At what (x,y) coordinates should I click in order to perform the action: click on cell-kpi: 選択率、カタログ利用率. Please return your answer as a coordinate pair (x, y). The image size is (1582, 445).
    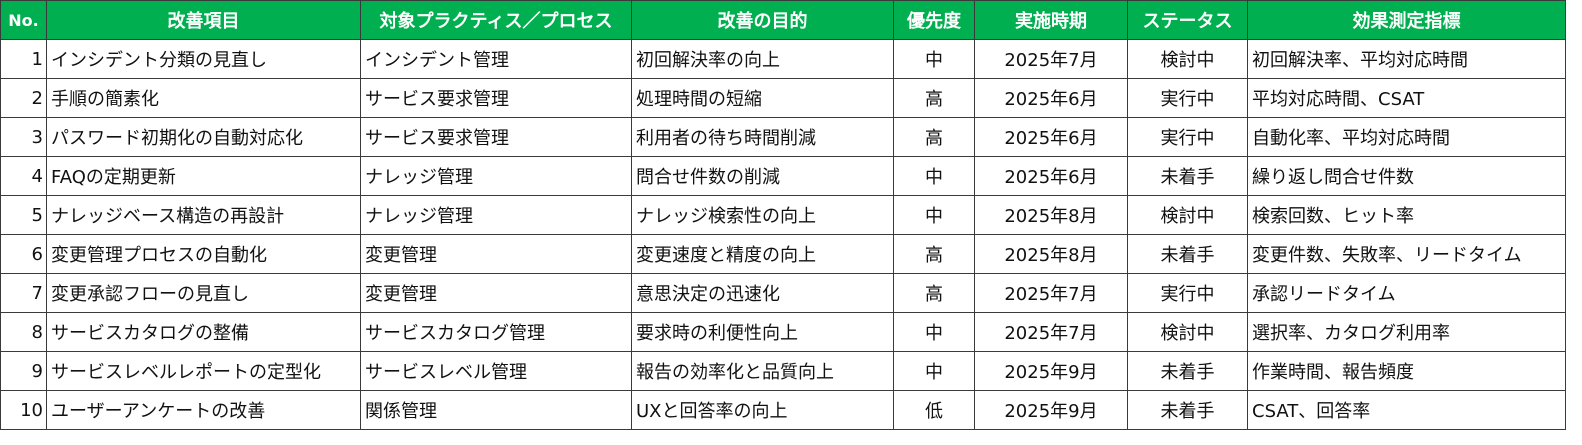
    Looking at the image, I should click on (1406, 332).